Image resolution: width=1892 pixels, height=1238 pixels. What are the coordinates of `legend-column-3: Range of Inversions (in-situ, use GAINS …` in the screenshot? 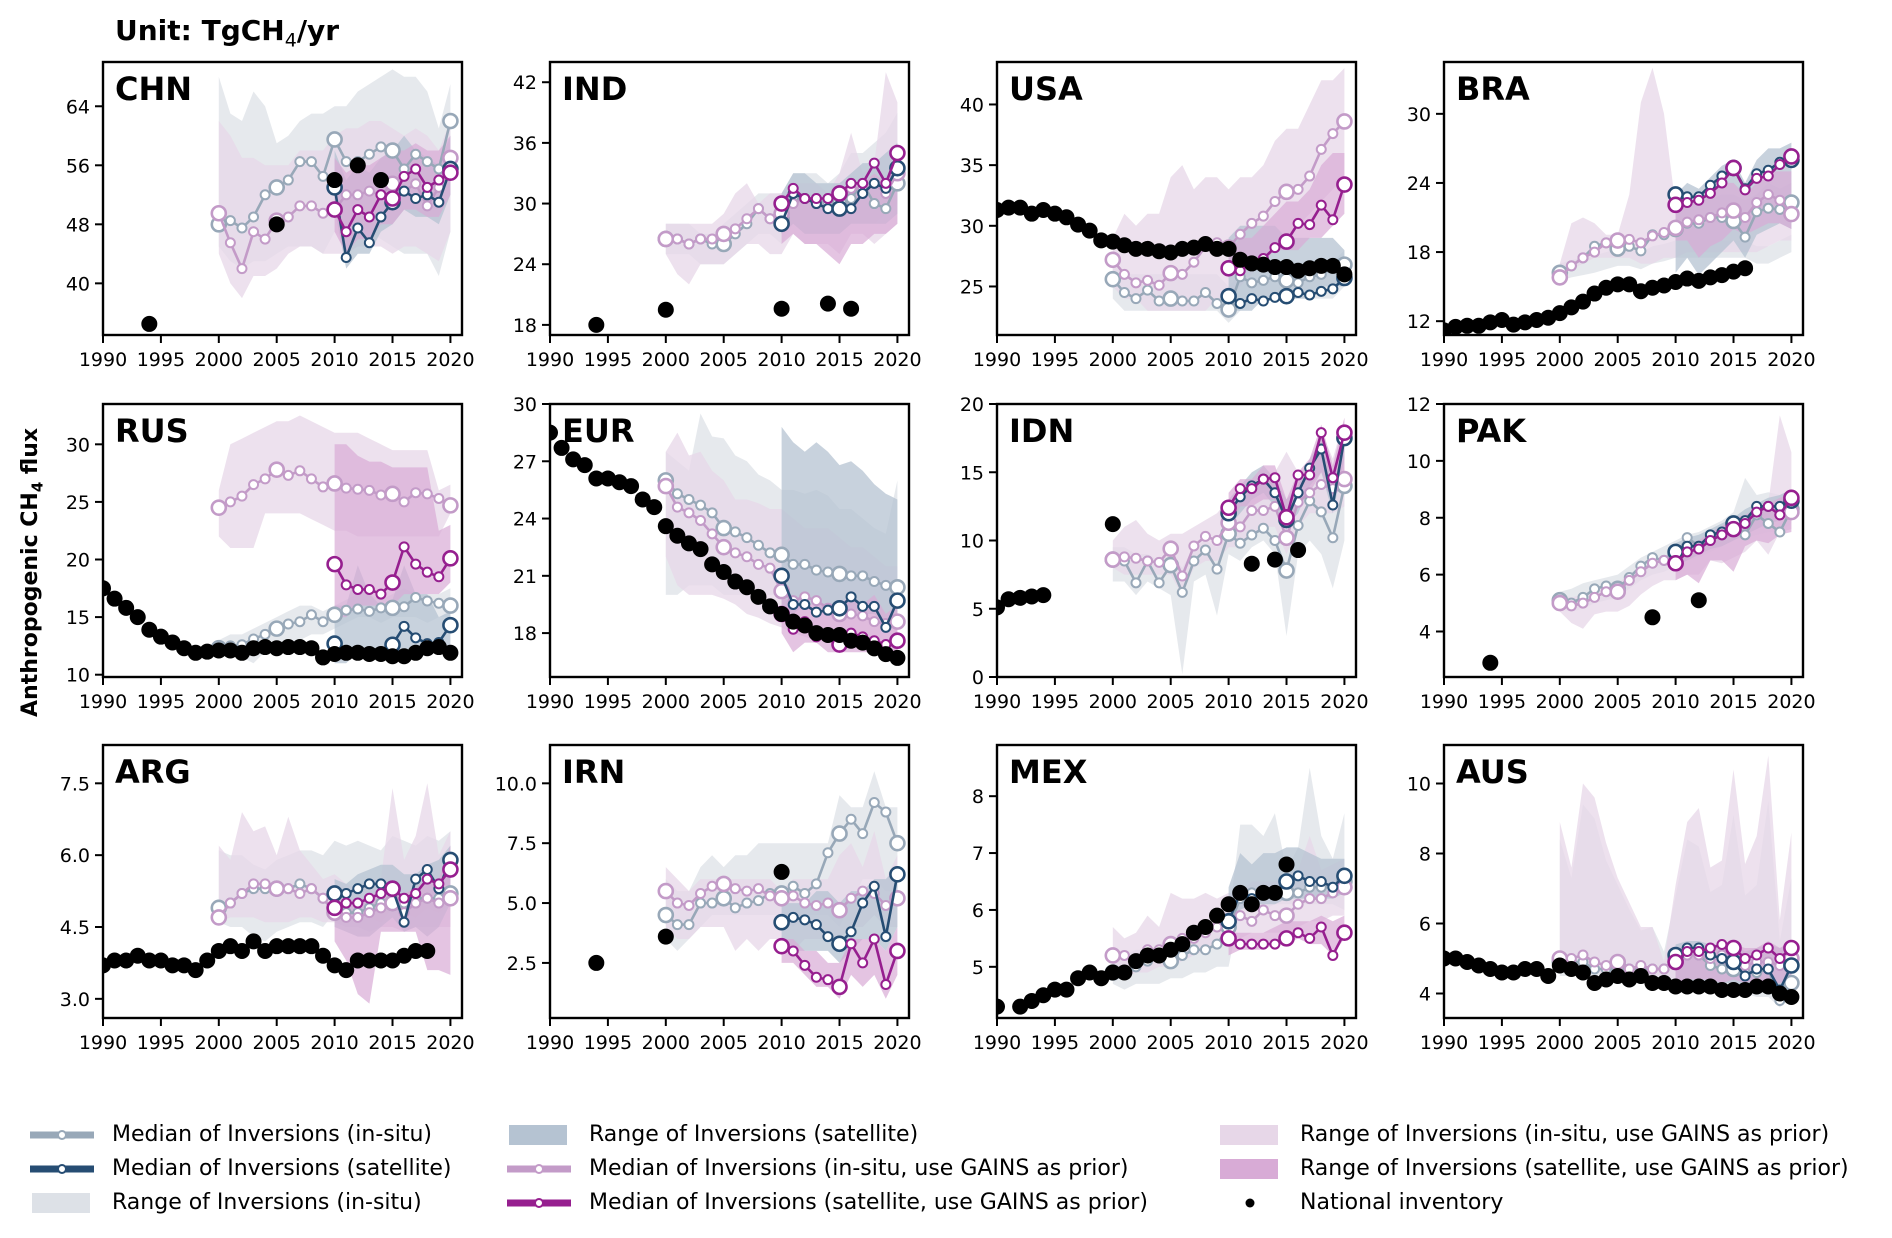 It's located at (1532, 1169).